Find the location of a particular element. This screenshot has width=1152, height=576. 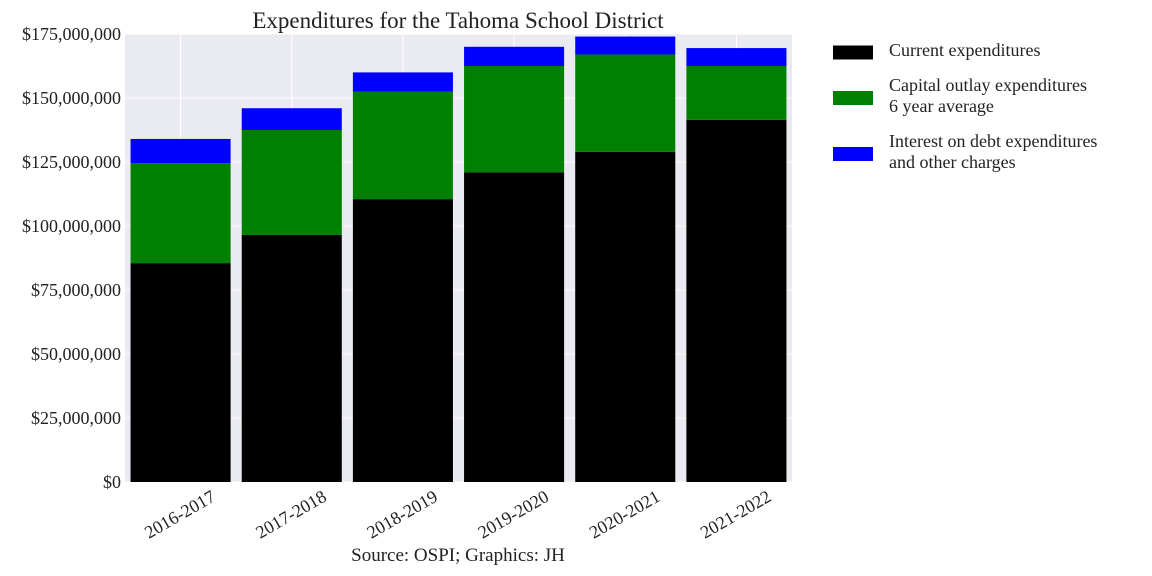

y-tick-label: $100,000,000 is located at coordinates (71, 226).